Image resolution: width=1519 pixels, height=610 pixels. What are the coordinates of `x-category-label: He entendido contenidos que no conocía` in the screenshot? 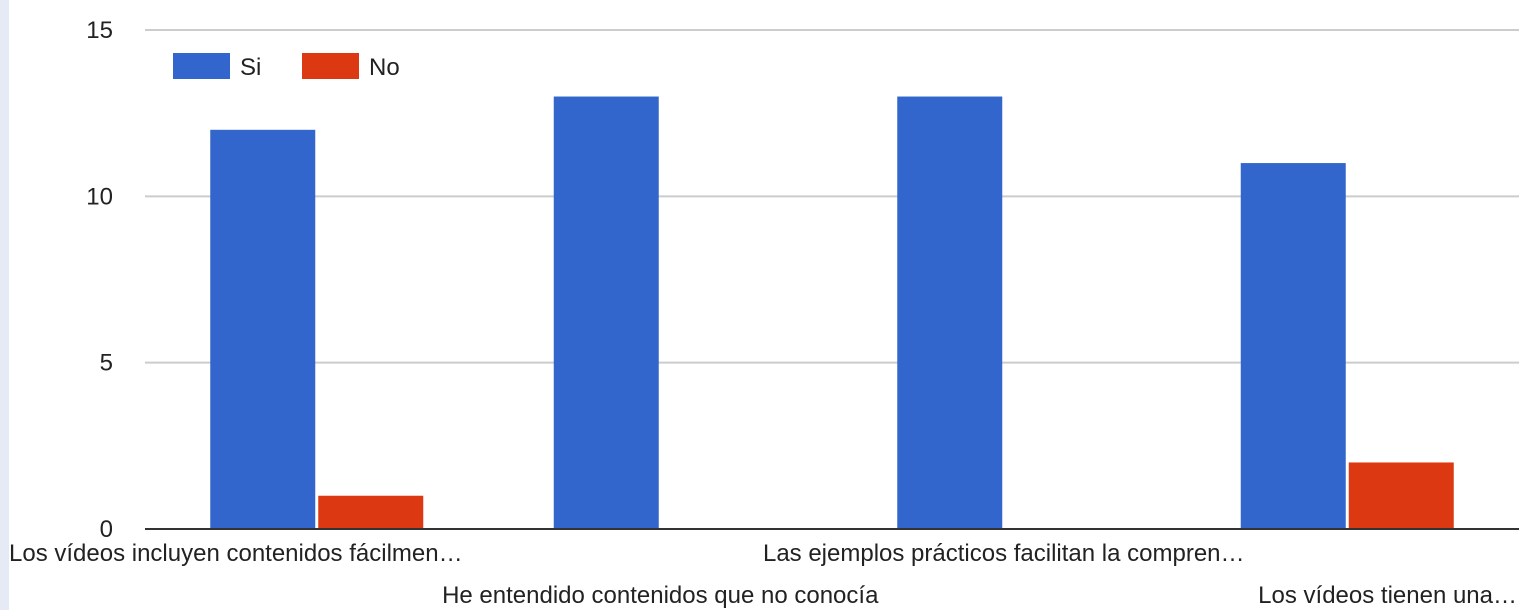 It's located at (660, 595).